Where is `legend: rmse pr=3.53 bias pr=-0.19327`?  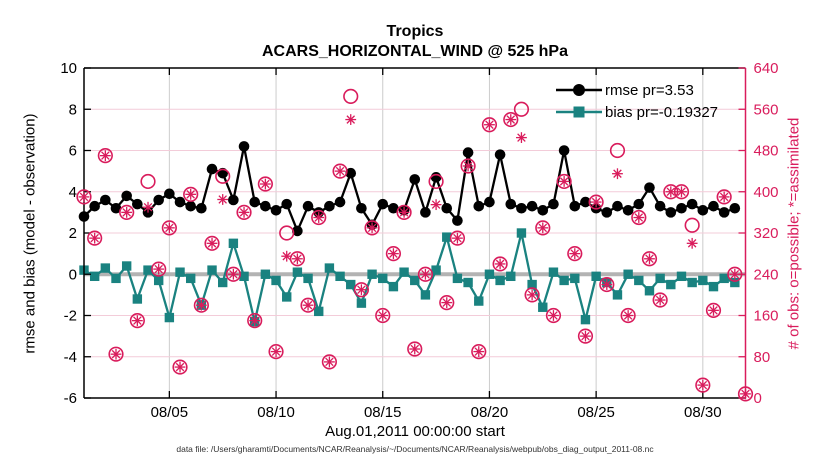 legend: rmse pr=3.53 bias pr=-0.19327 is located at coordinates (637, 101).